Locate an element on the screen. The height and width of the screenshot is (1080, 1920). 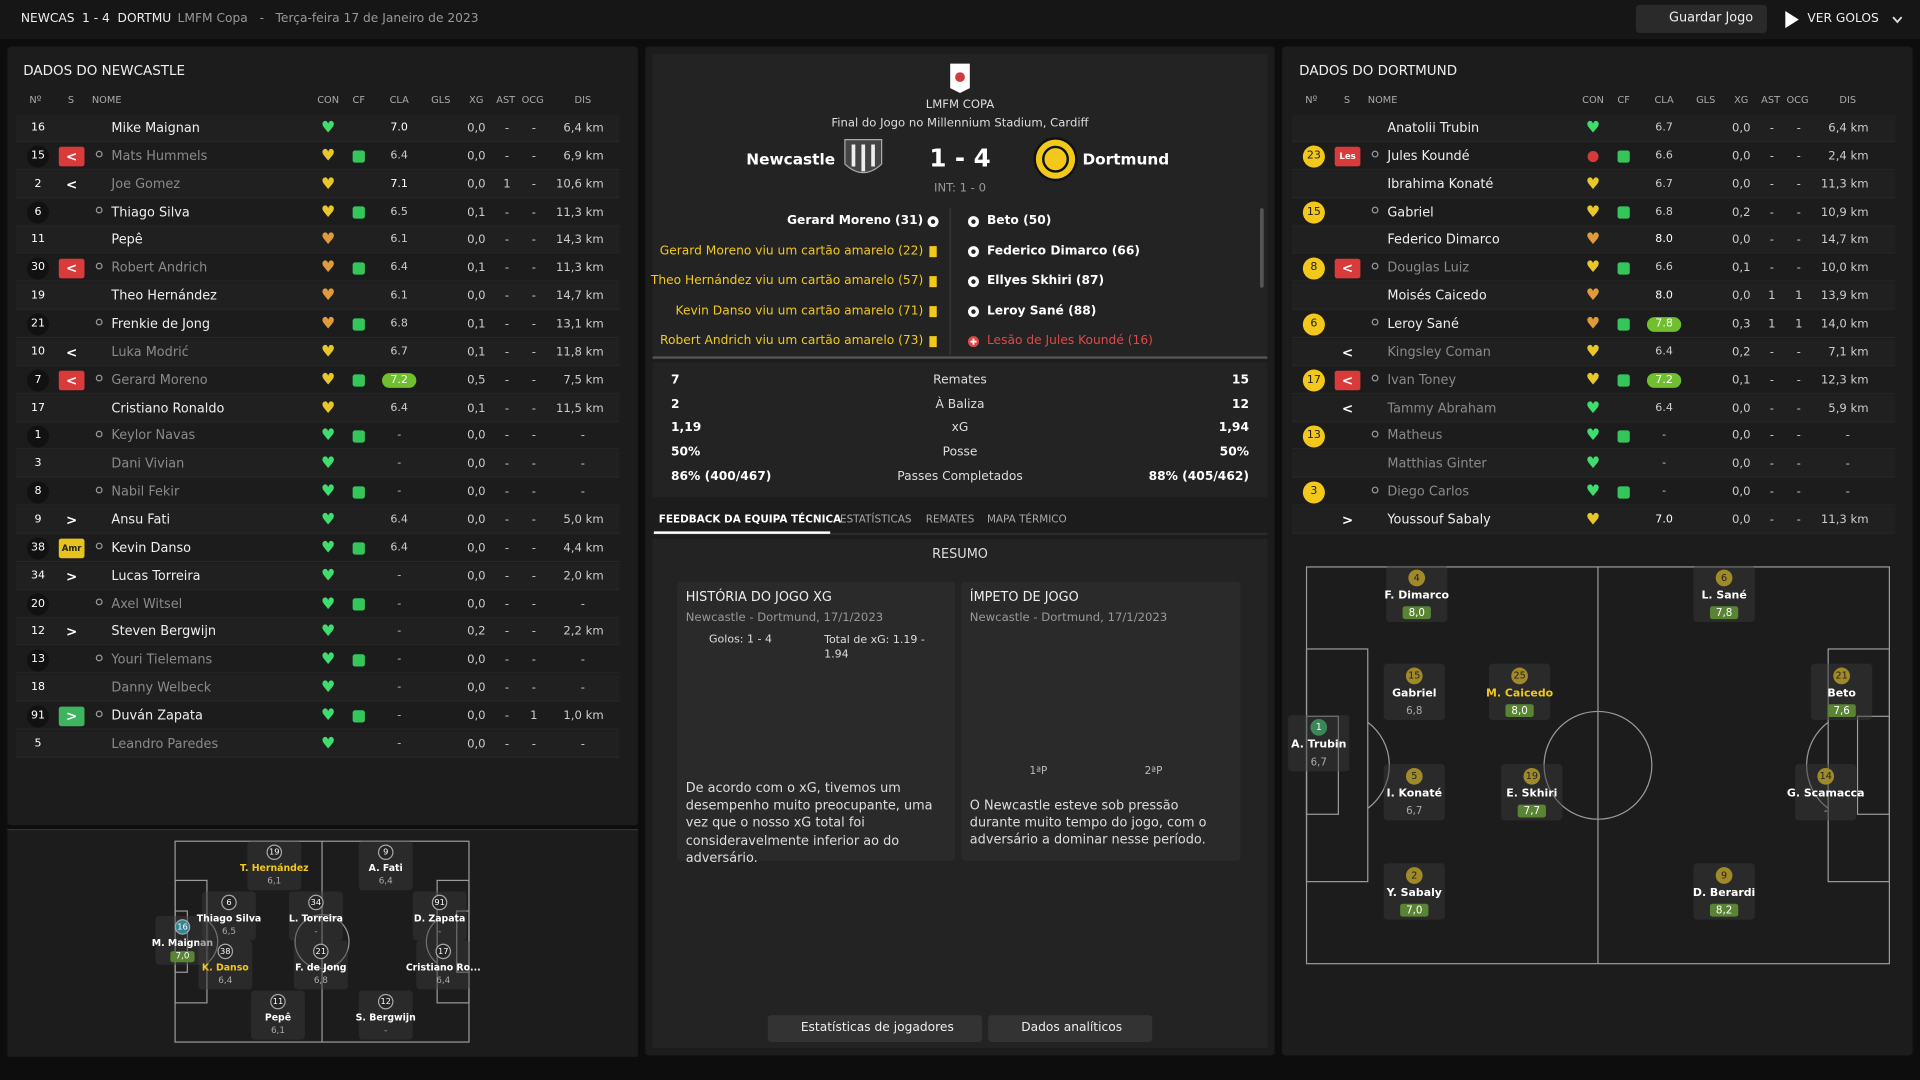
stats-panel is located at coordinates (960, 430).